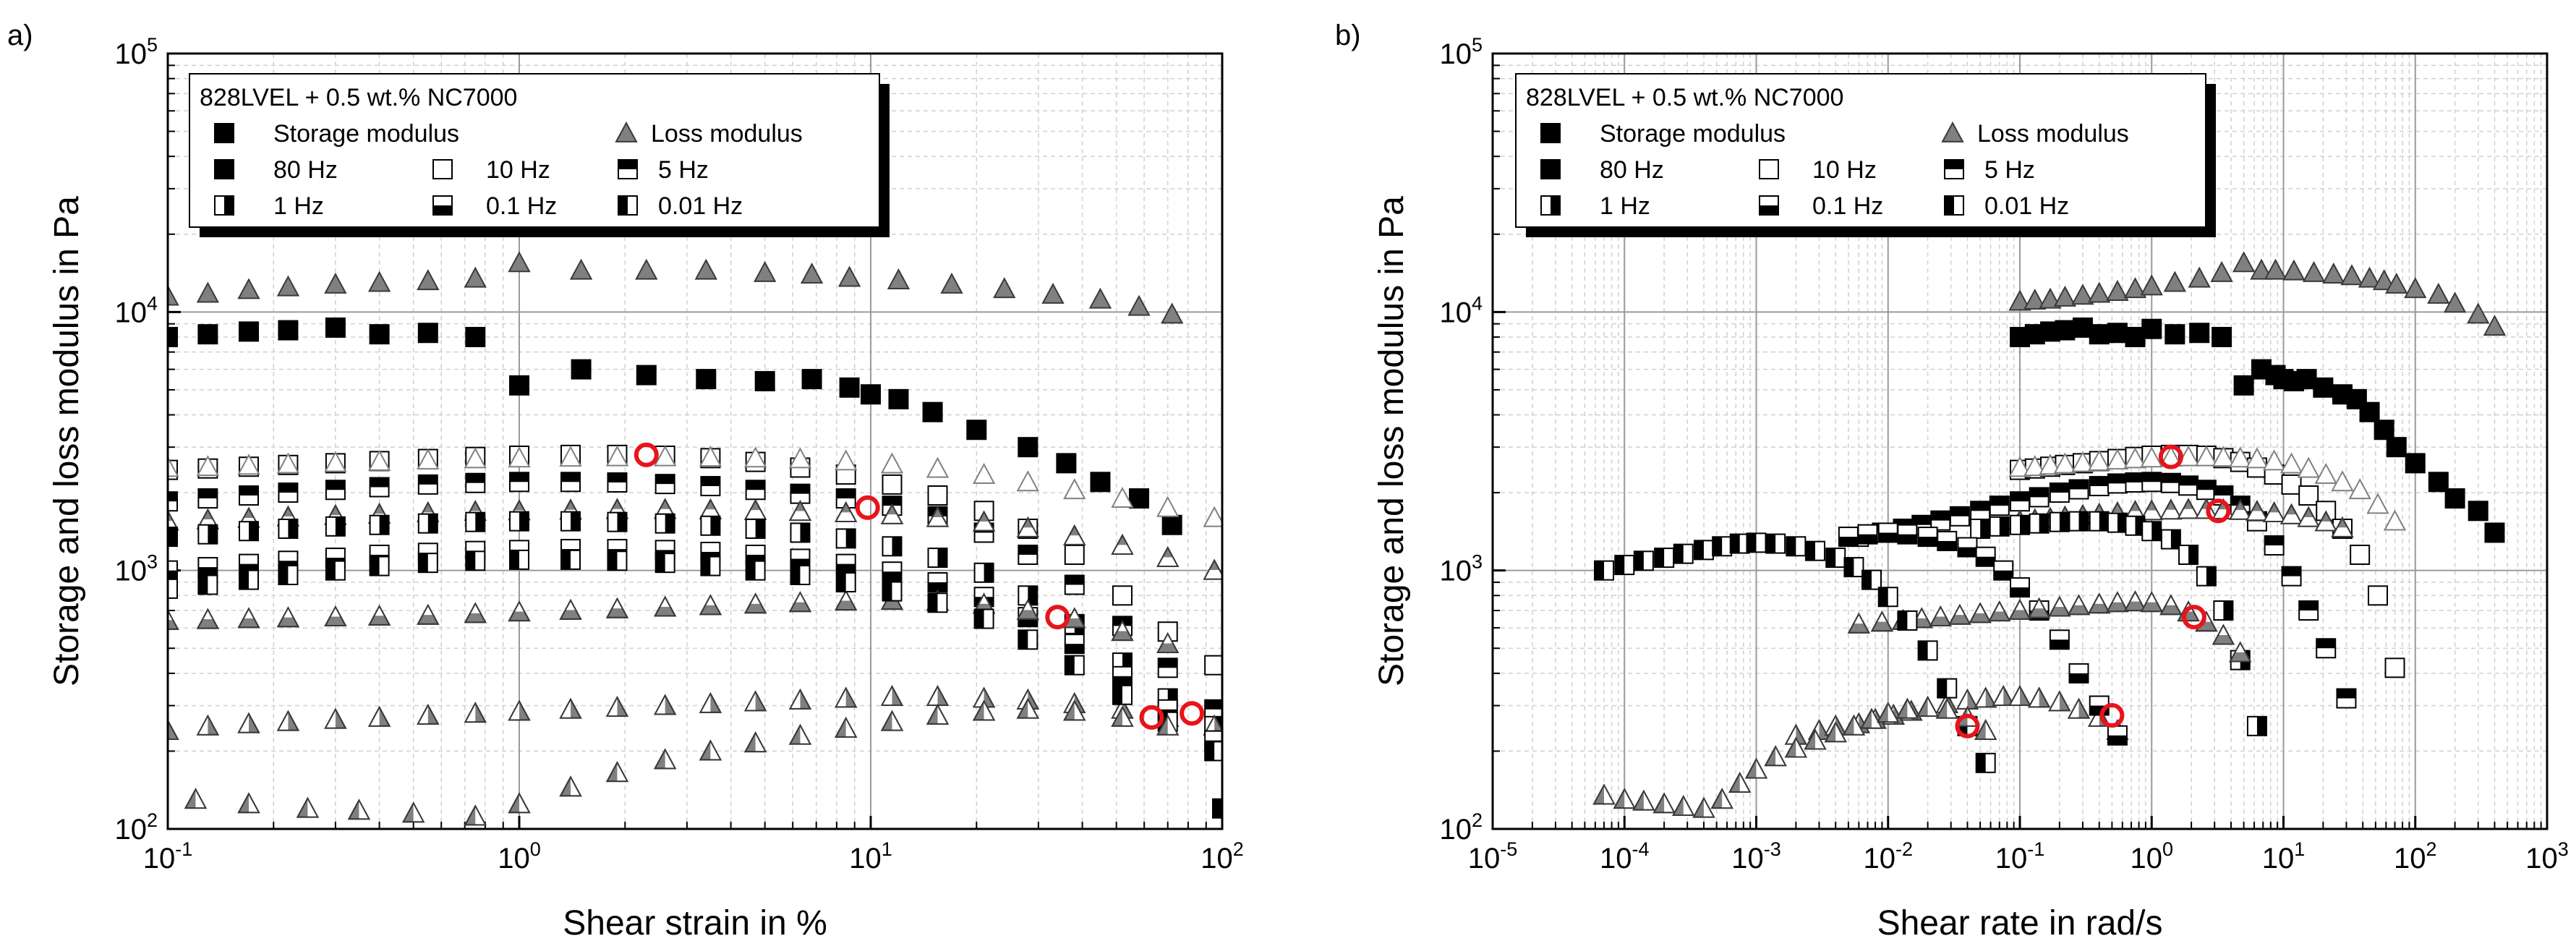  What do you see at coordinates (1860, 150) in the screenshot?
I see `legend-box` at bounding box center [1860, 150].